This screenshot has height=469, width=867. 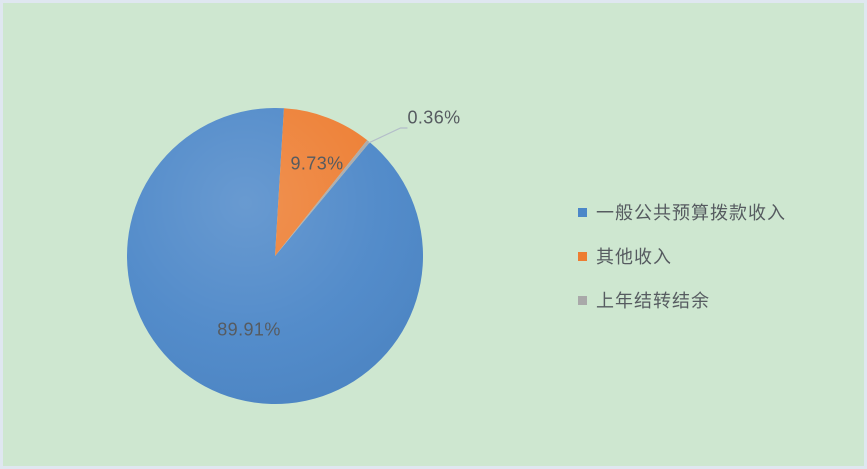 I want to click on data-label-main-slice: 89.91%, so click(x=249, y=329).